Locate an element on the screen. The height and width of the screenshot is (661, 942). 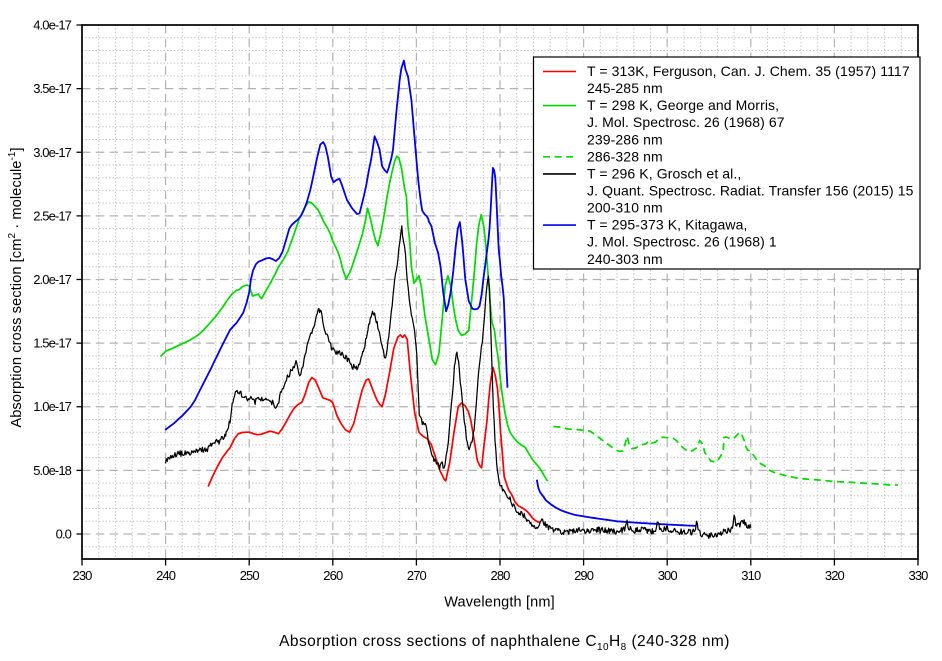
svg-text: 2.5e-17 is located at coordinates (52, 215).